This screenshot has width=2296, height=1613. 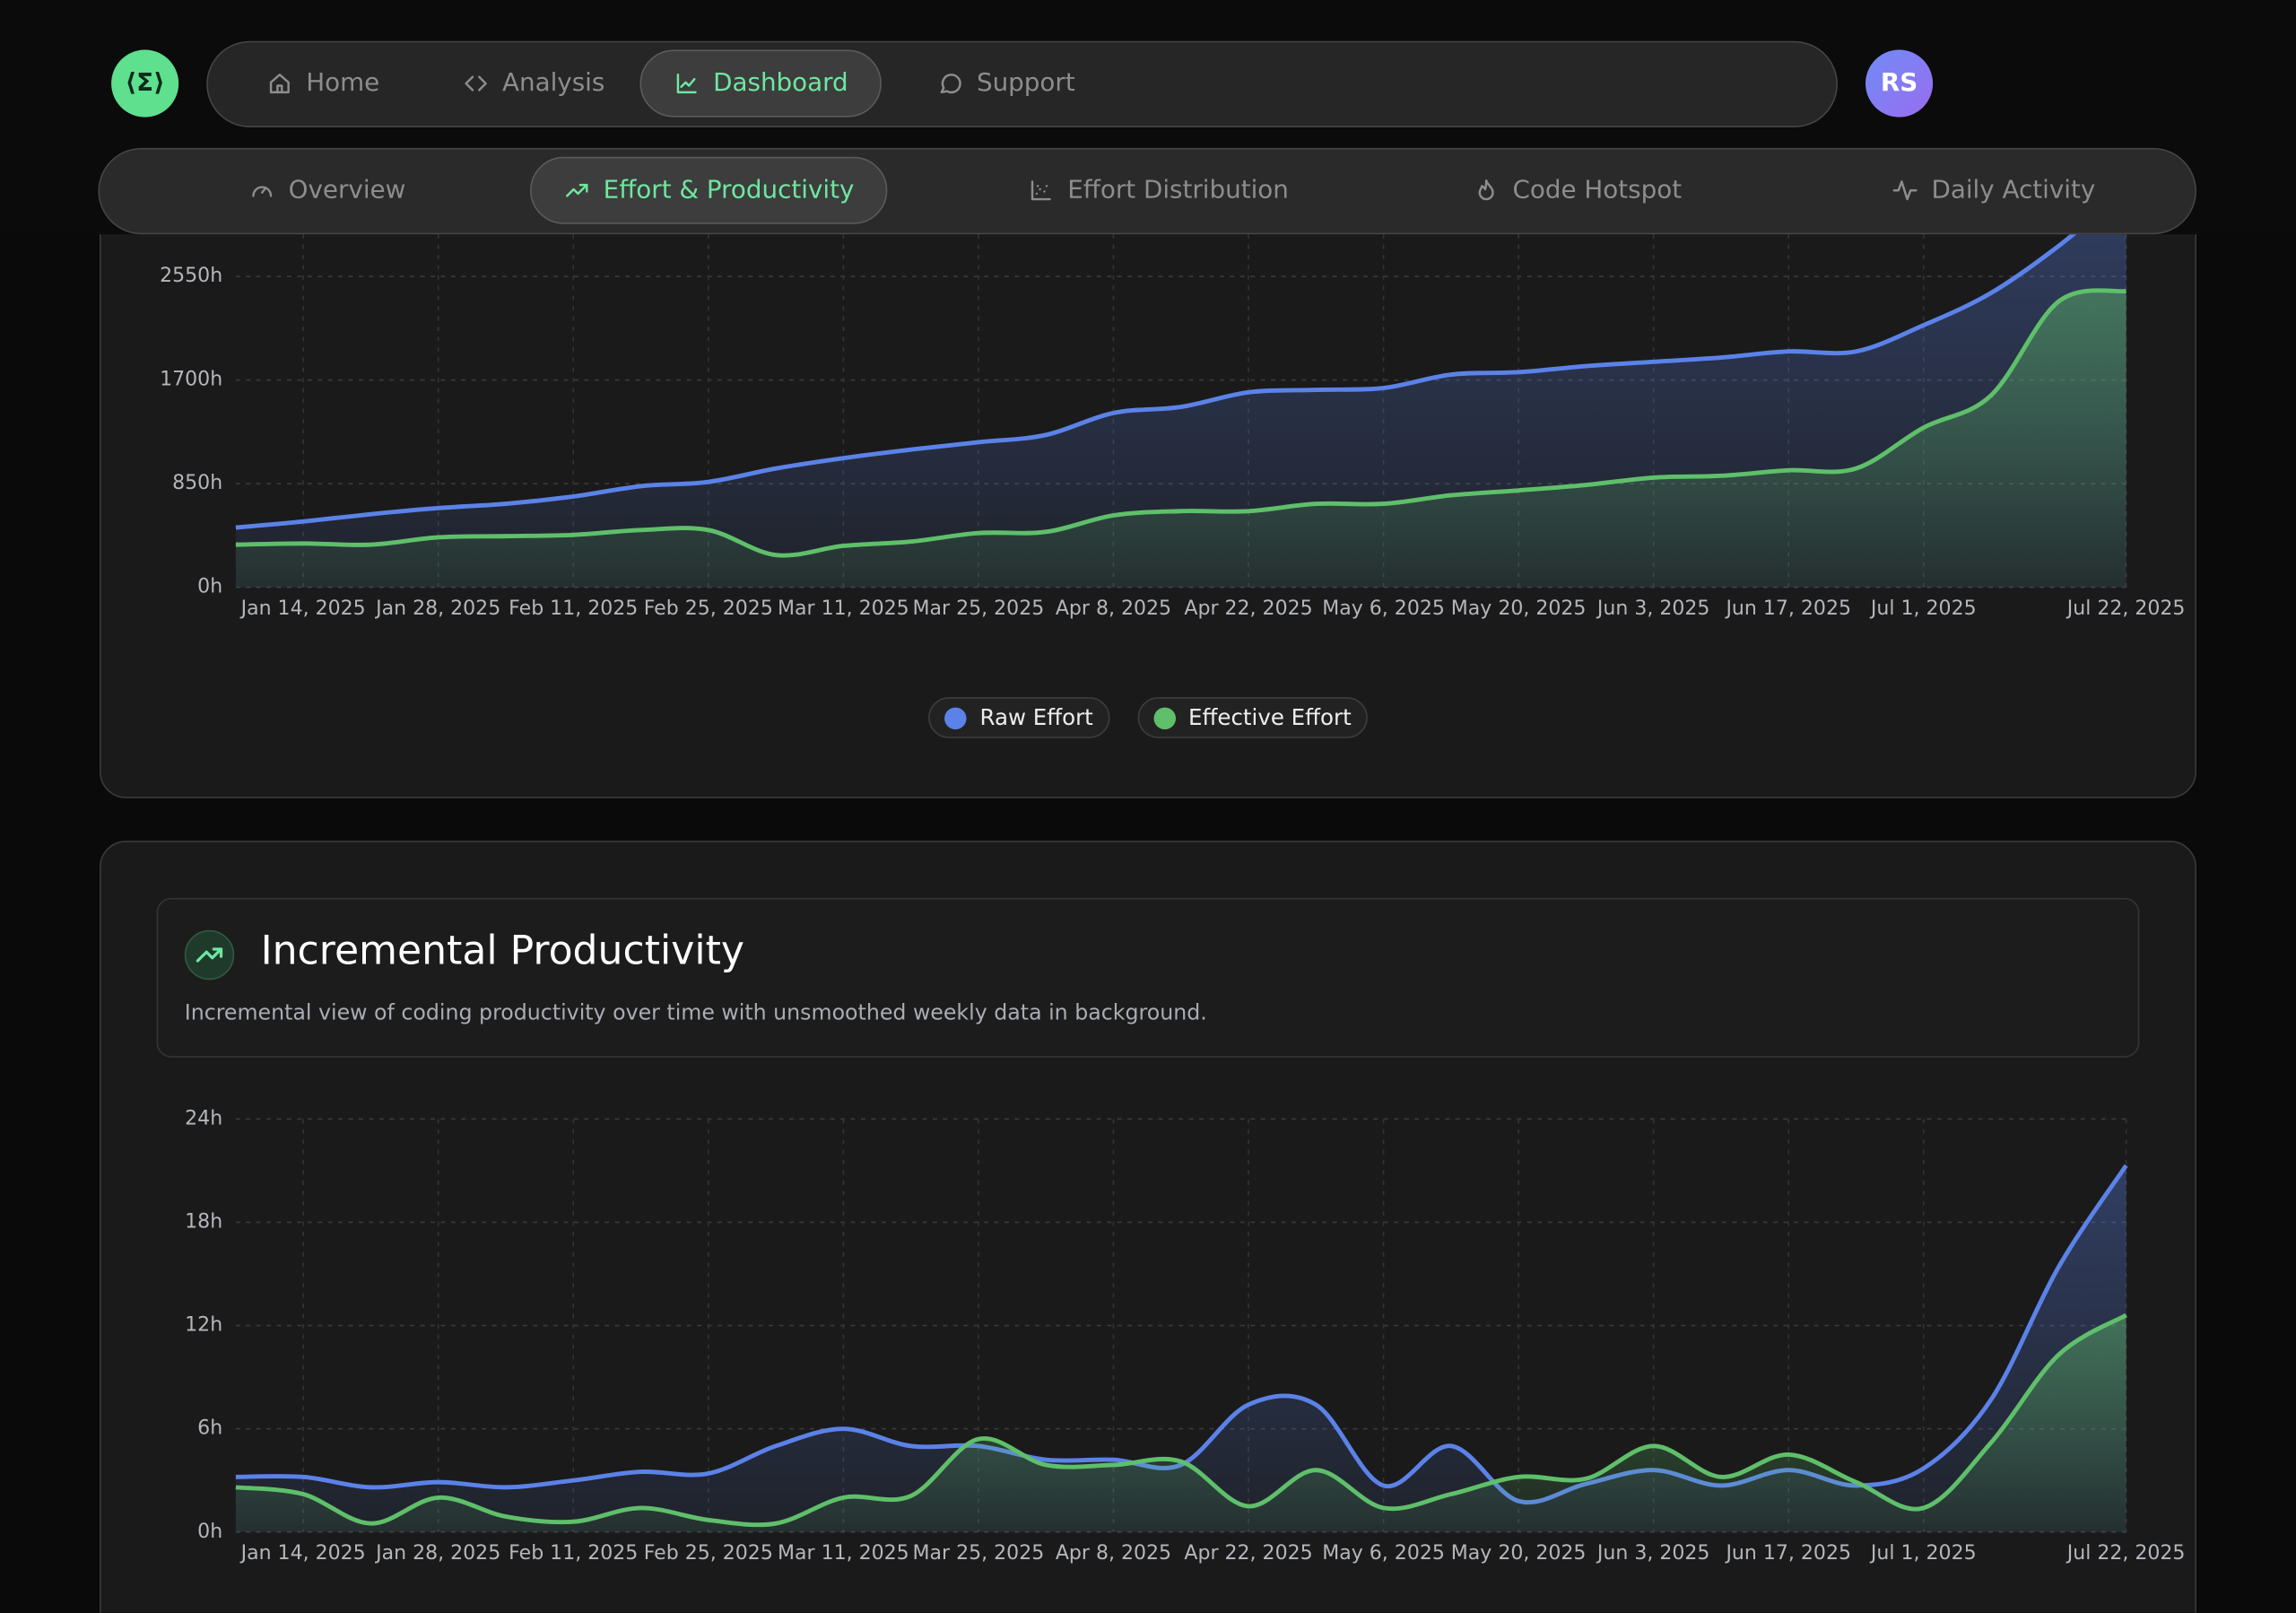 I want to click on tab: Code Hotspot, so click(x=1577, y=190).